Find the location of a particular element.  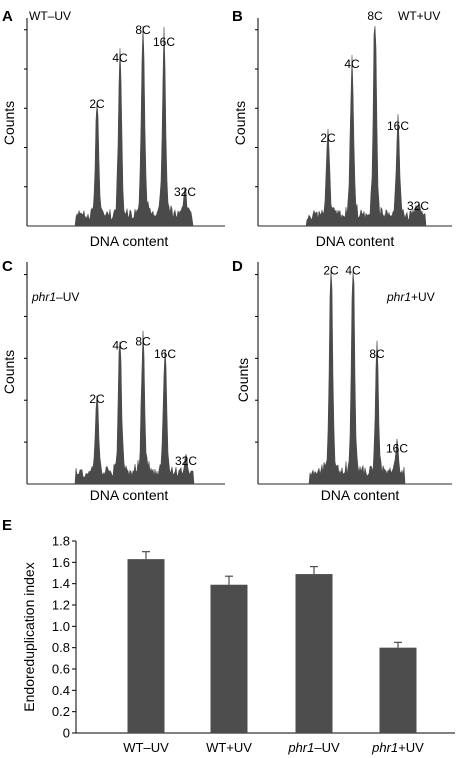

condition-label-b: WT+UV is located at coordinates (419, 16).